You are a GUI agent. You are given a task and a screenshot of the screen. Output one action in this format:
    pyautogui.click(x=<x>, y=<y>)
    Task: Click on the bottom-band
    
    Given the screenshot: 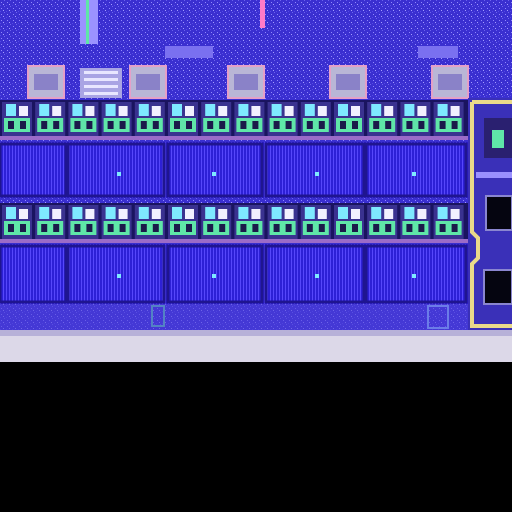 What is the action you would take?
    pyautogui.click(x=234, y=317)
    